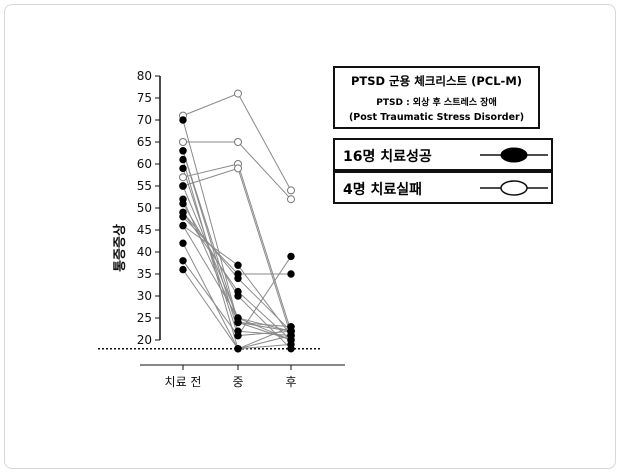  Describe the element at coordinates (144, 274) in the screenshot. I see `y-tick-label: 35` at that location.